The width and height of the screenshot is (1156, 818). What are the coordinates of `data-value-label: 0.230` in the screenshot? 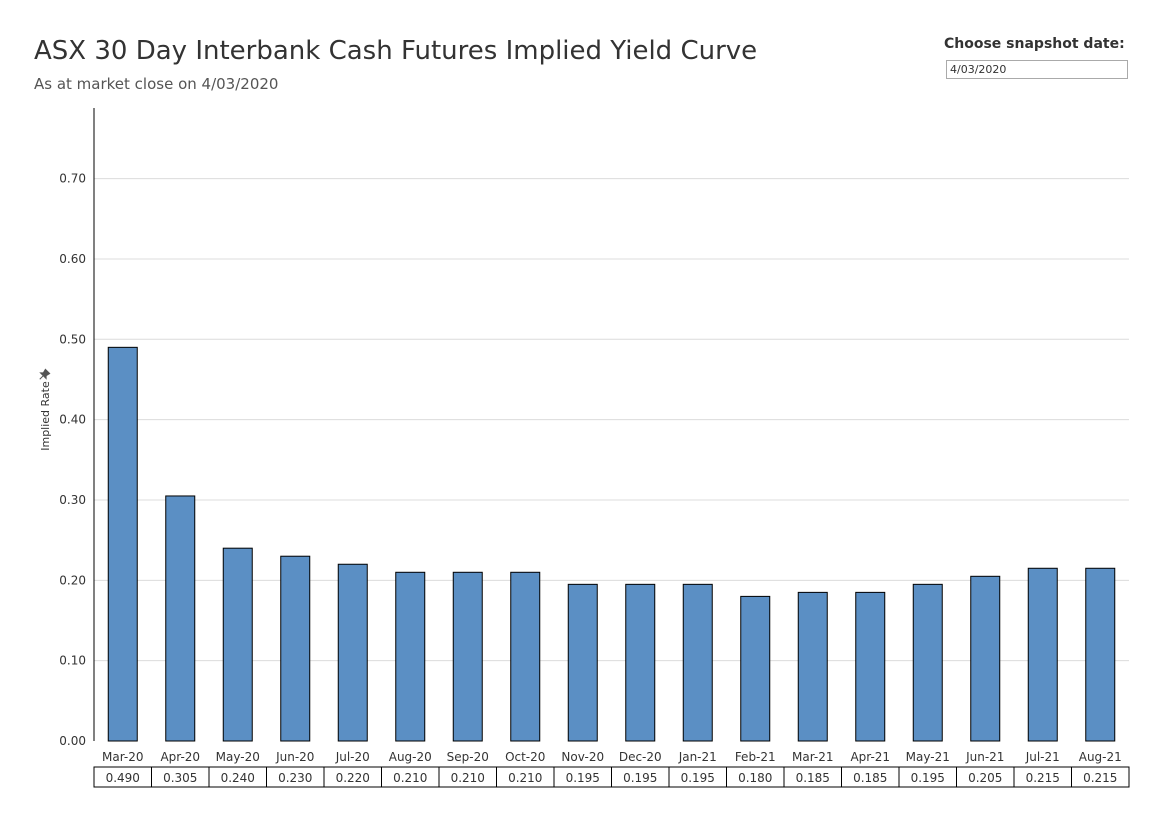 It's located at (295, 778).